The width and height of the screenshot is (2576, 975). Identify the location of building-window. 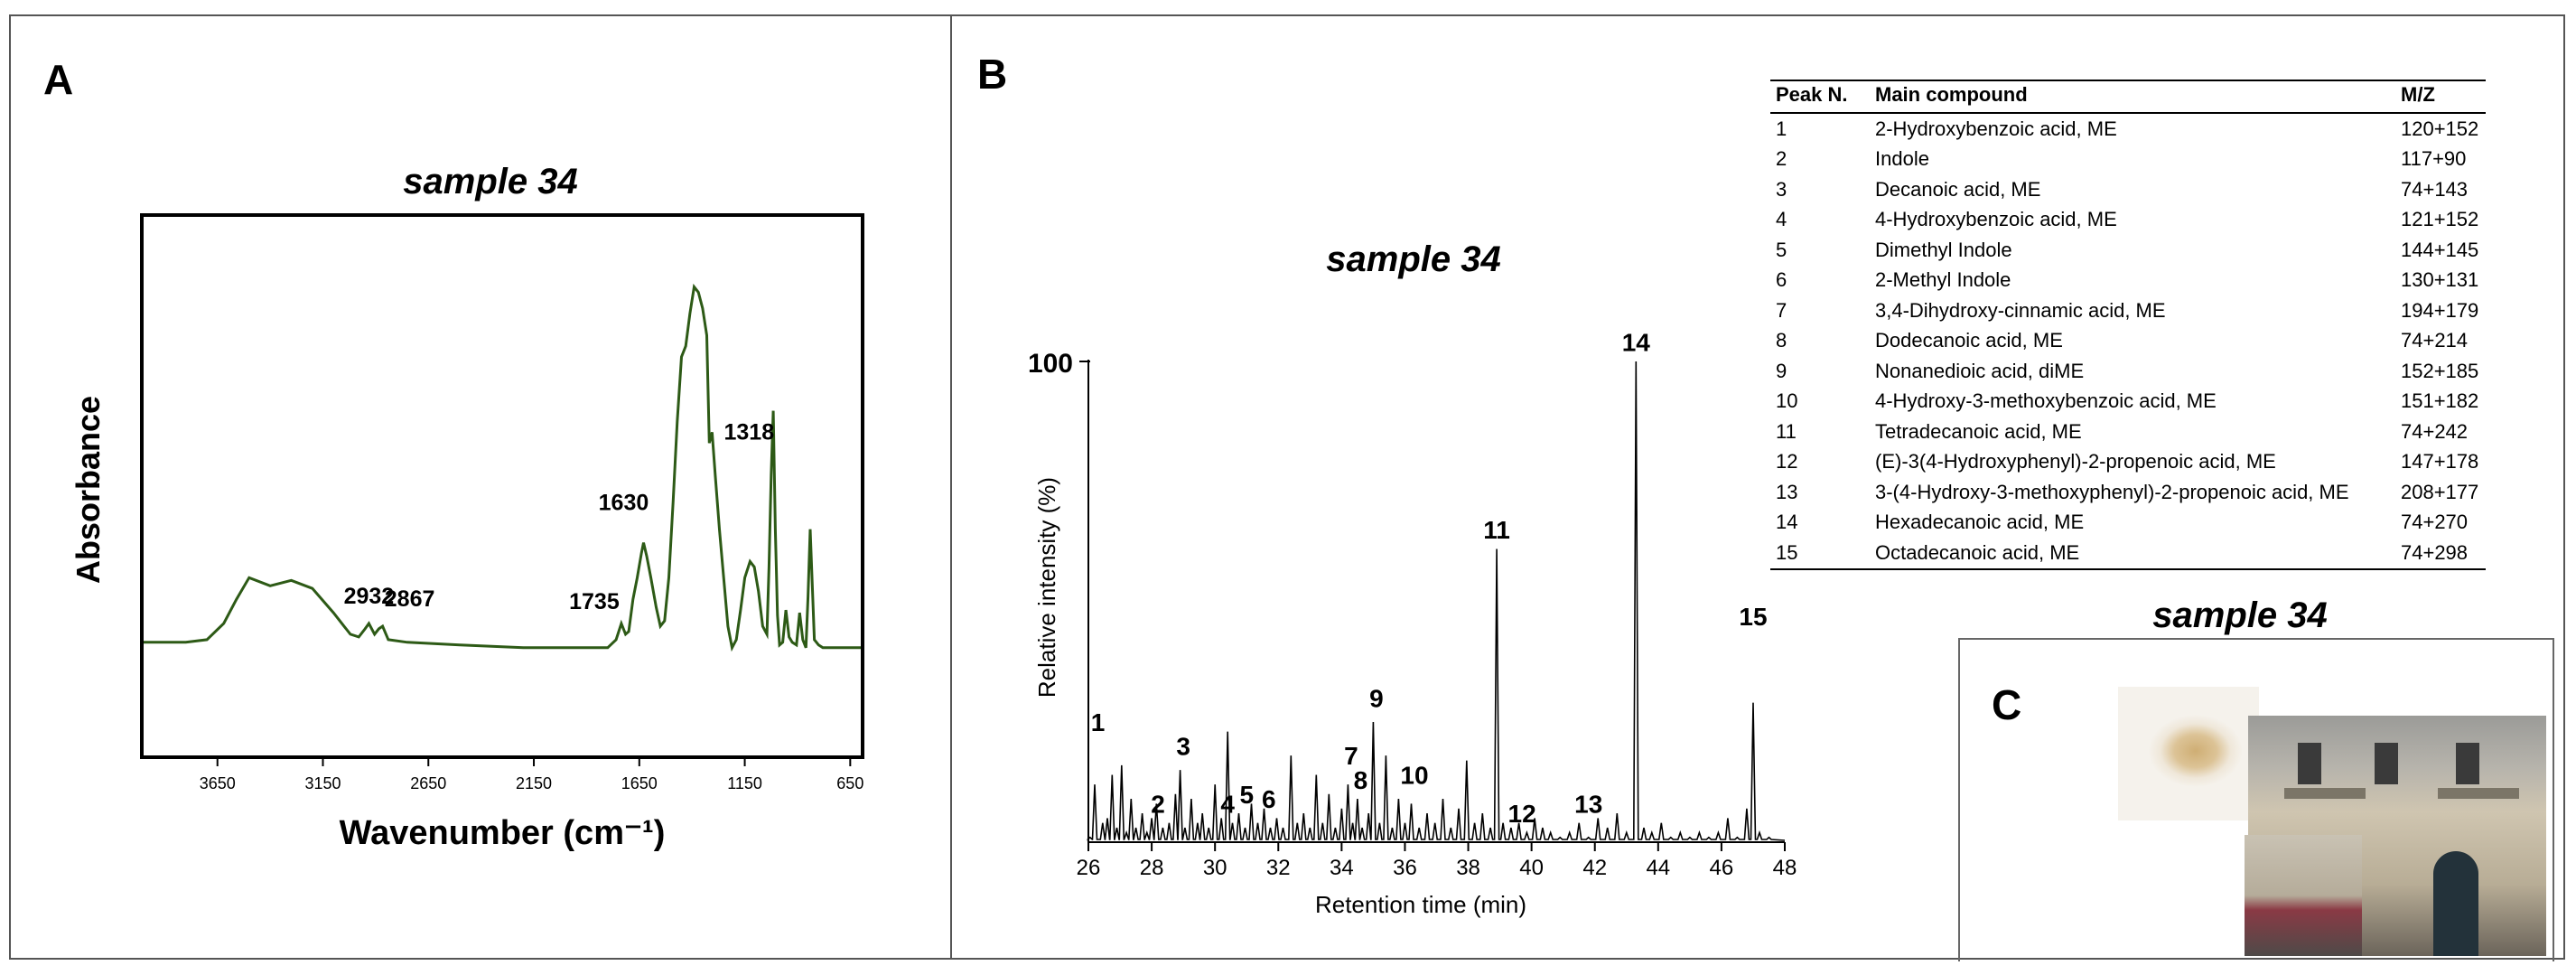
(2310, 764).